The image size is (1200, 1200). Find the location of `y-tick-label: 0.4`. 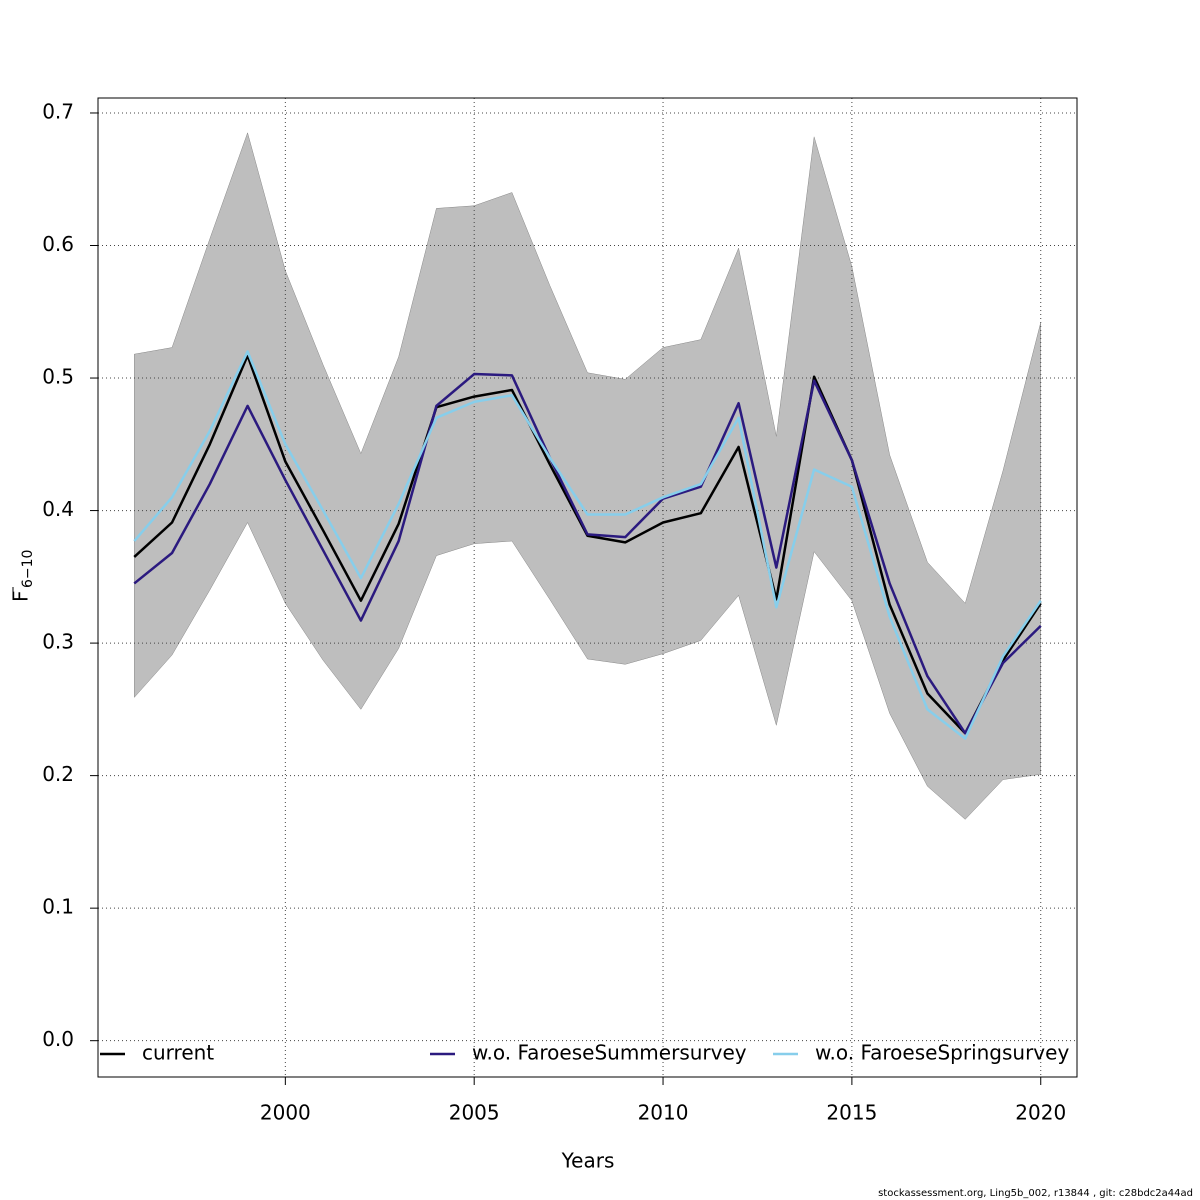

y-tick-label: 0.4 is located at coordinates (58, 509).